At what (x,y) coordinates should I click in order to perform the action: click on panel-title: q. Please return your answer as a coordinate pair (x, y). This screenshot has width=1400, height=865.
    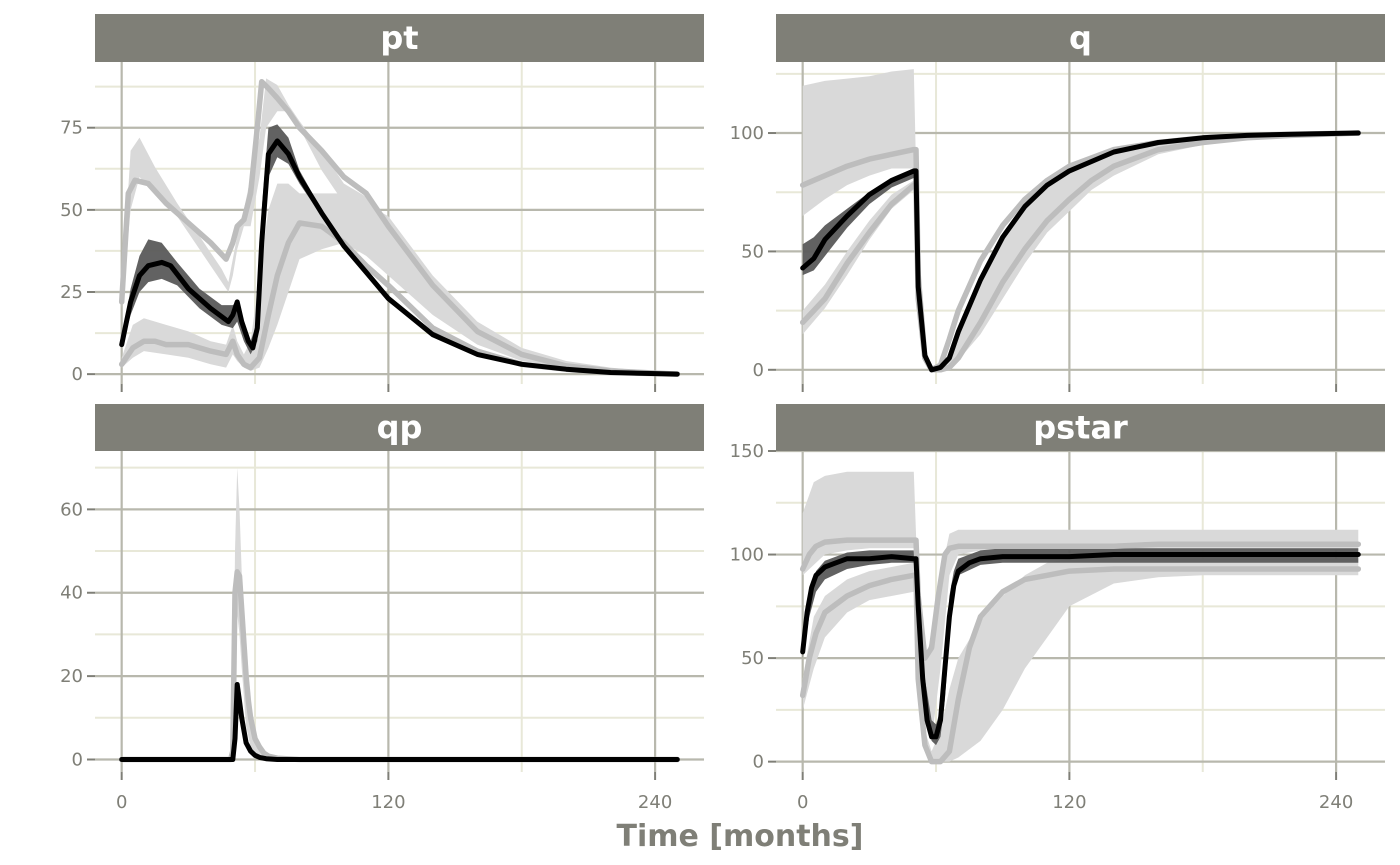
    Looking at the image, I should click on (1080, 38).